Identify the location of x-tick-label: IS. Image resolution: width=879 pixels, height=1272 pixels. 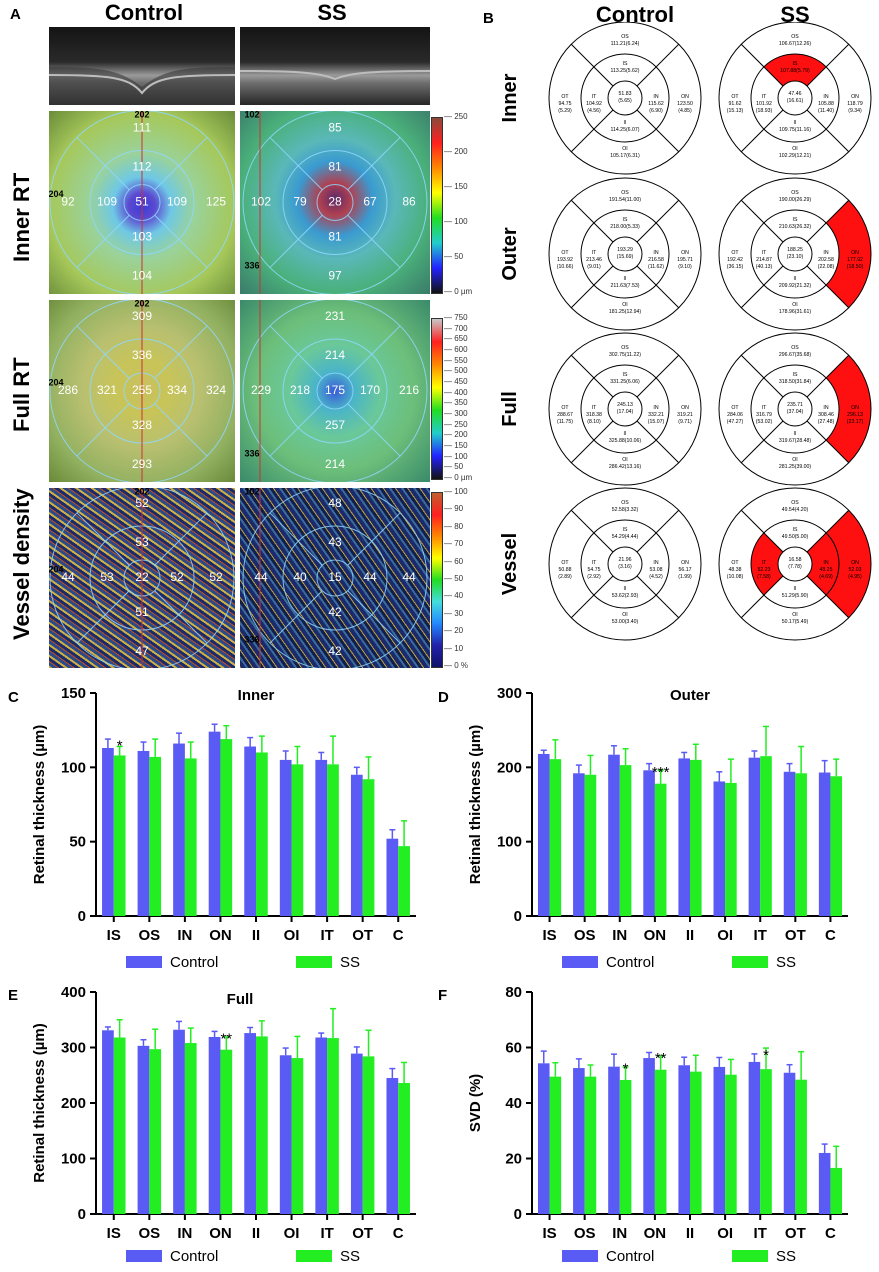
(549, 1233).